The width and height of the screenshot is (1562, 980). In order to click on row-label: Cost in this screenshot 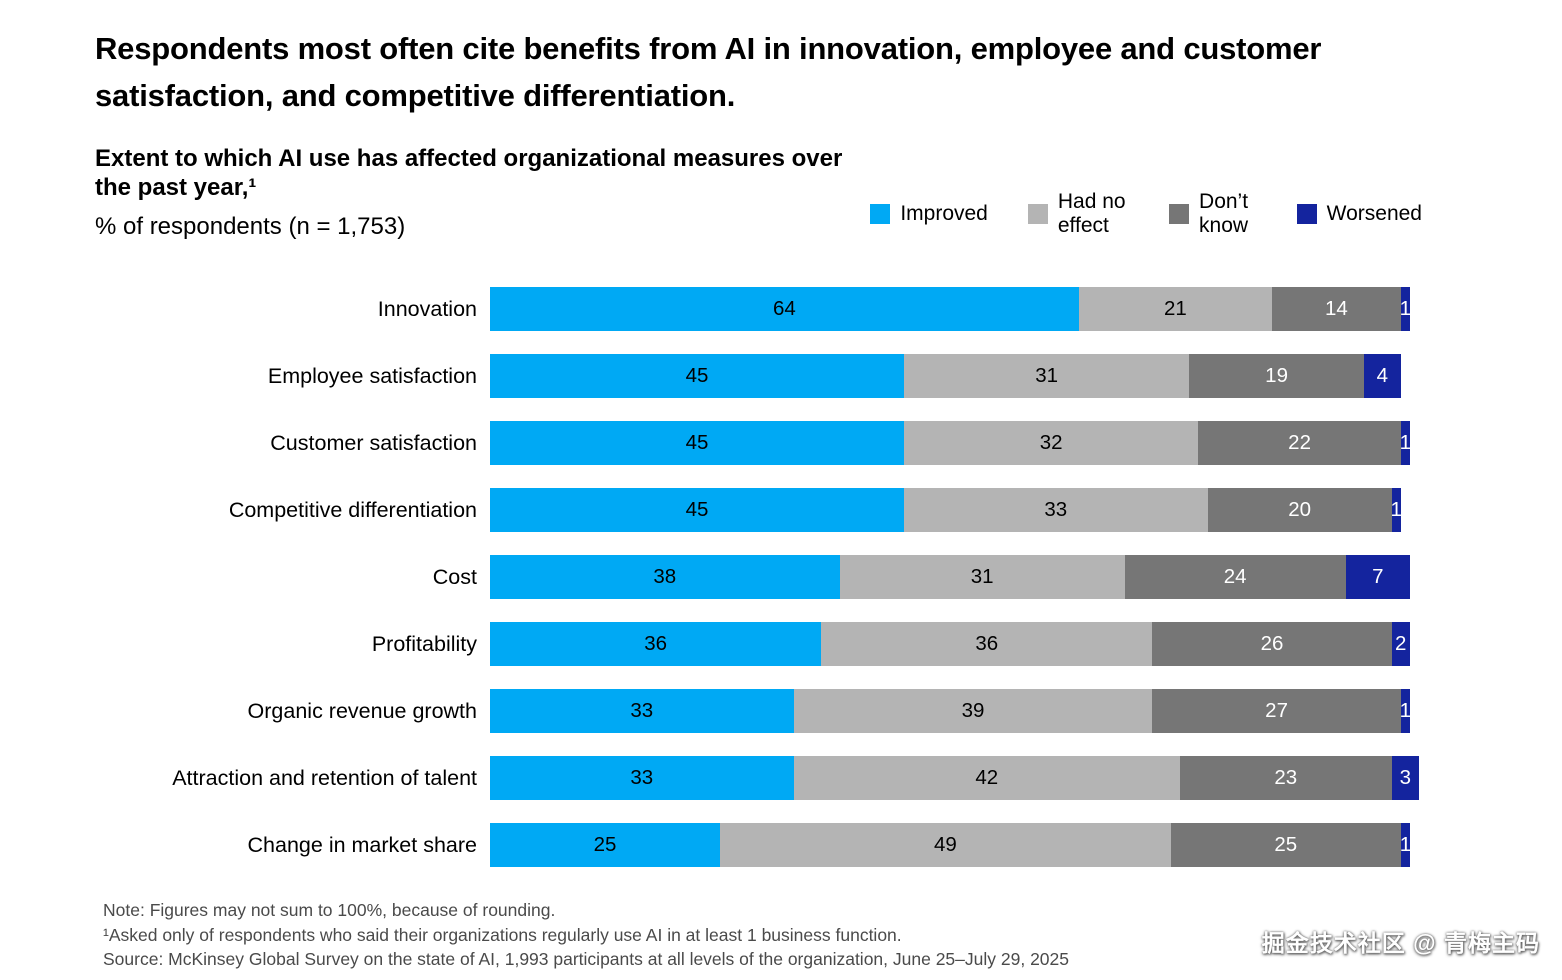, I will do `click(454, 576)`.